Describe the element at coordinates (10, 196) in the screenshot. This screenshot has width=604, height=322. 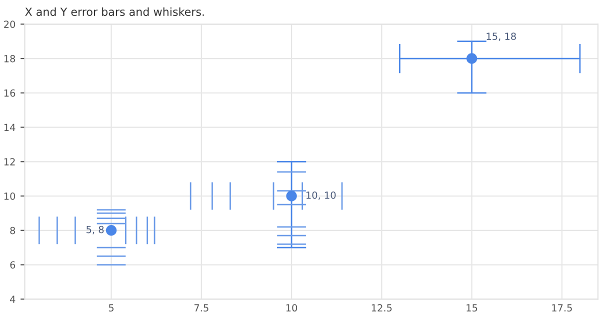
I see `y-tick-label: 10` at that location.